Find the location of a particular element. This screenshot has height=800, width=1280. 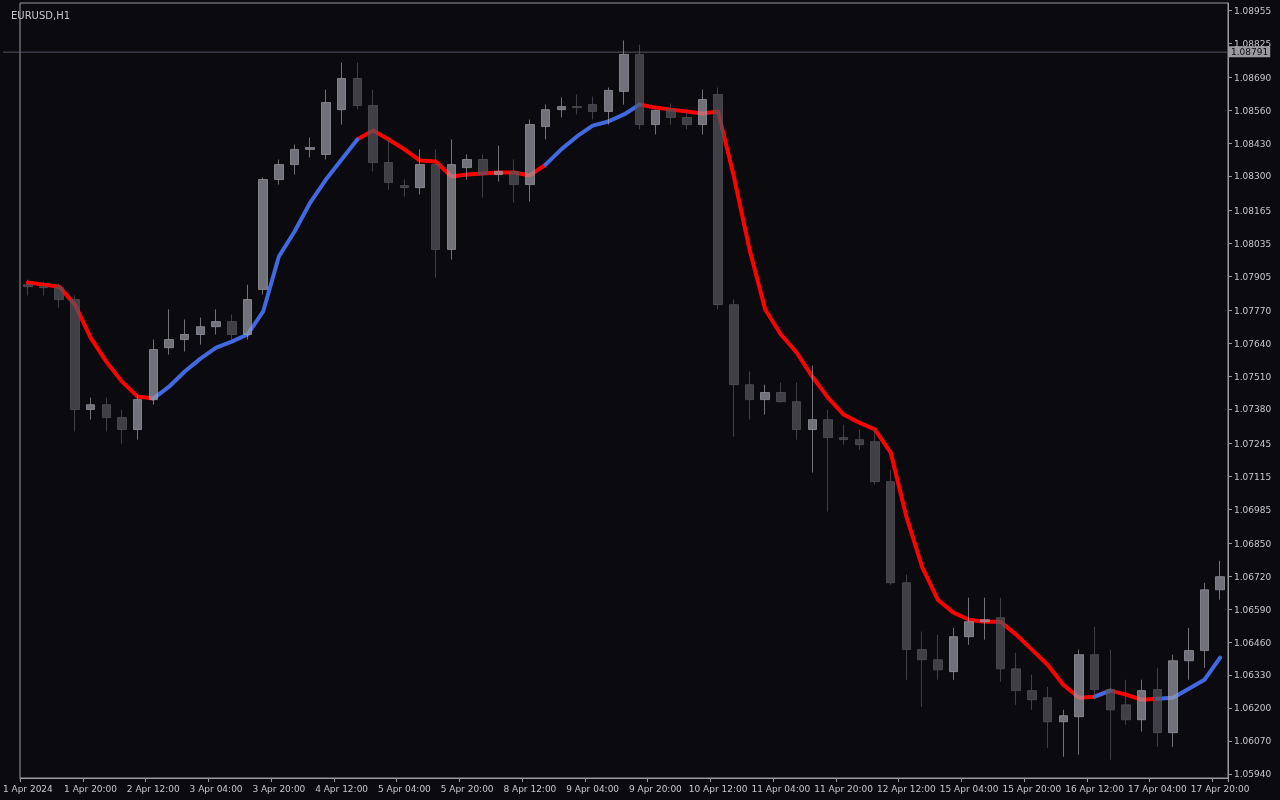

y-tick-label: 1.06590 is located at coordinates (1253, 609).